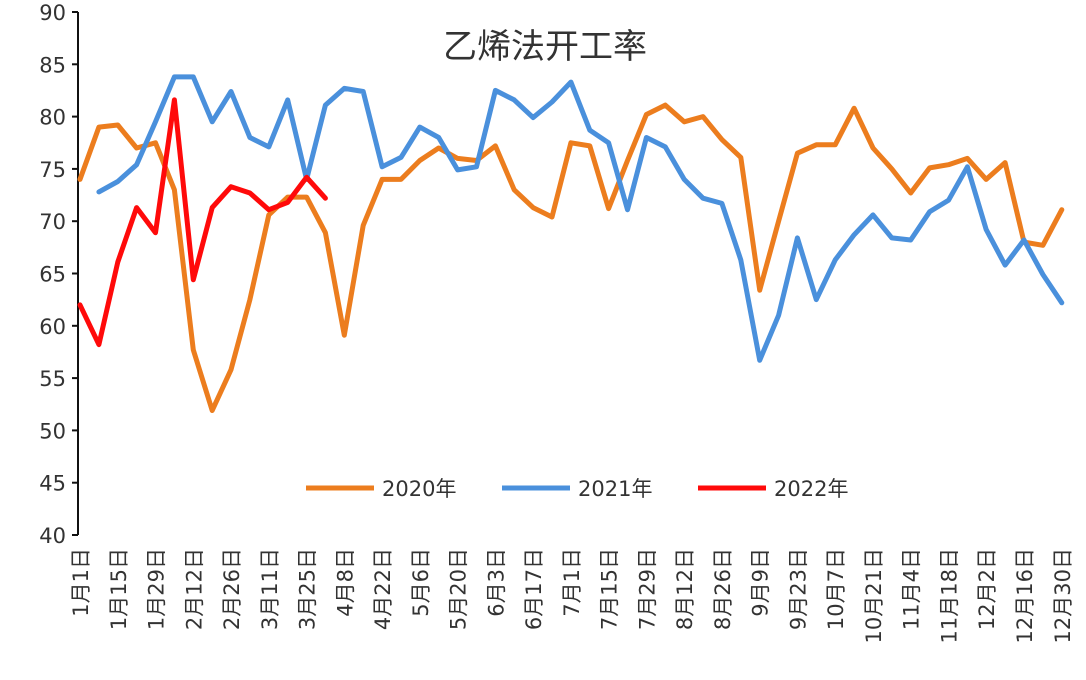 The width and height of the screenshot is (1086, 680). What do you see at coordinates (119, 589) in the screenshot?
I see `x-tick-label: 1月15日` at bounding box center [119, 589].